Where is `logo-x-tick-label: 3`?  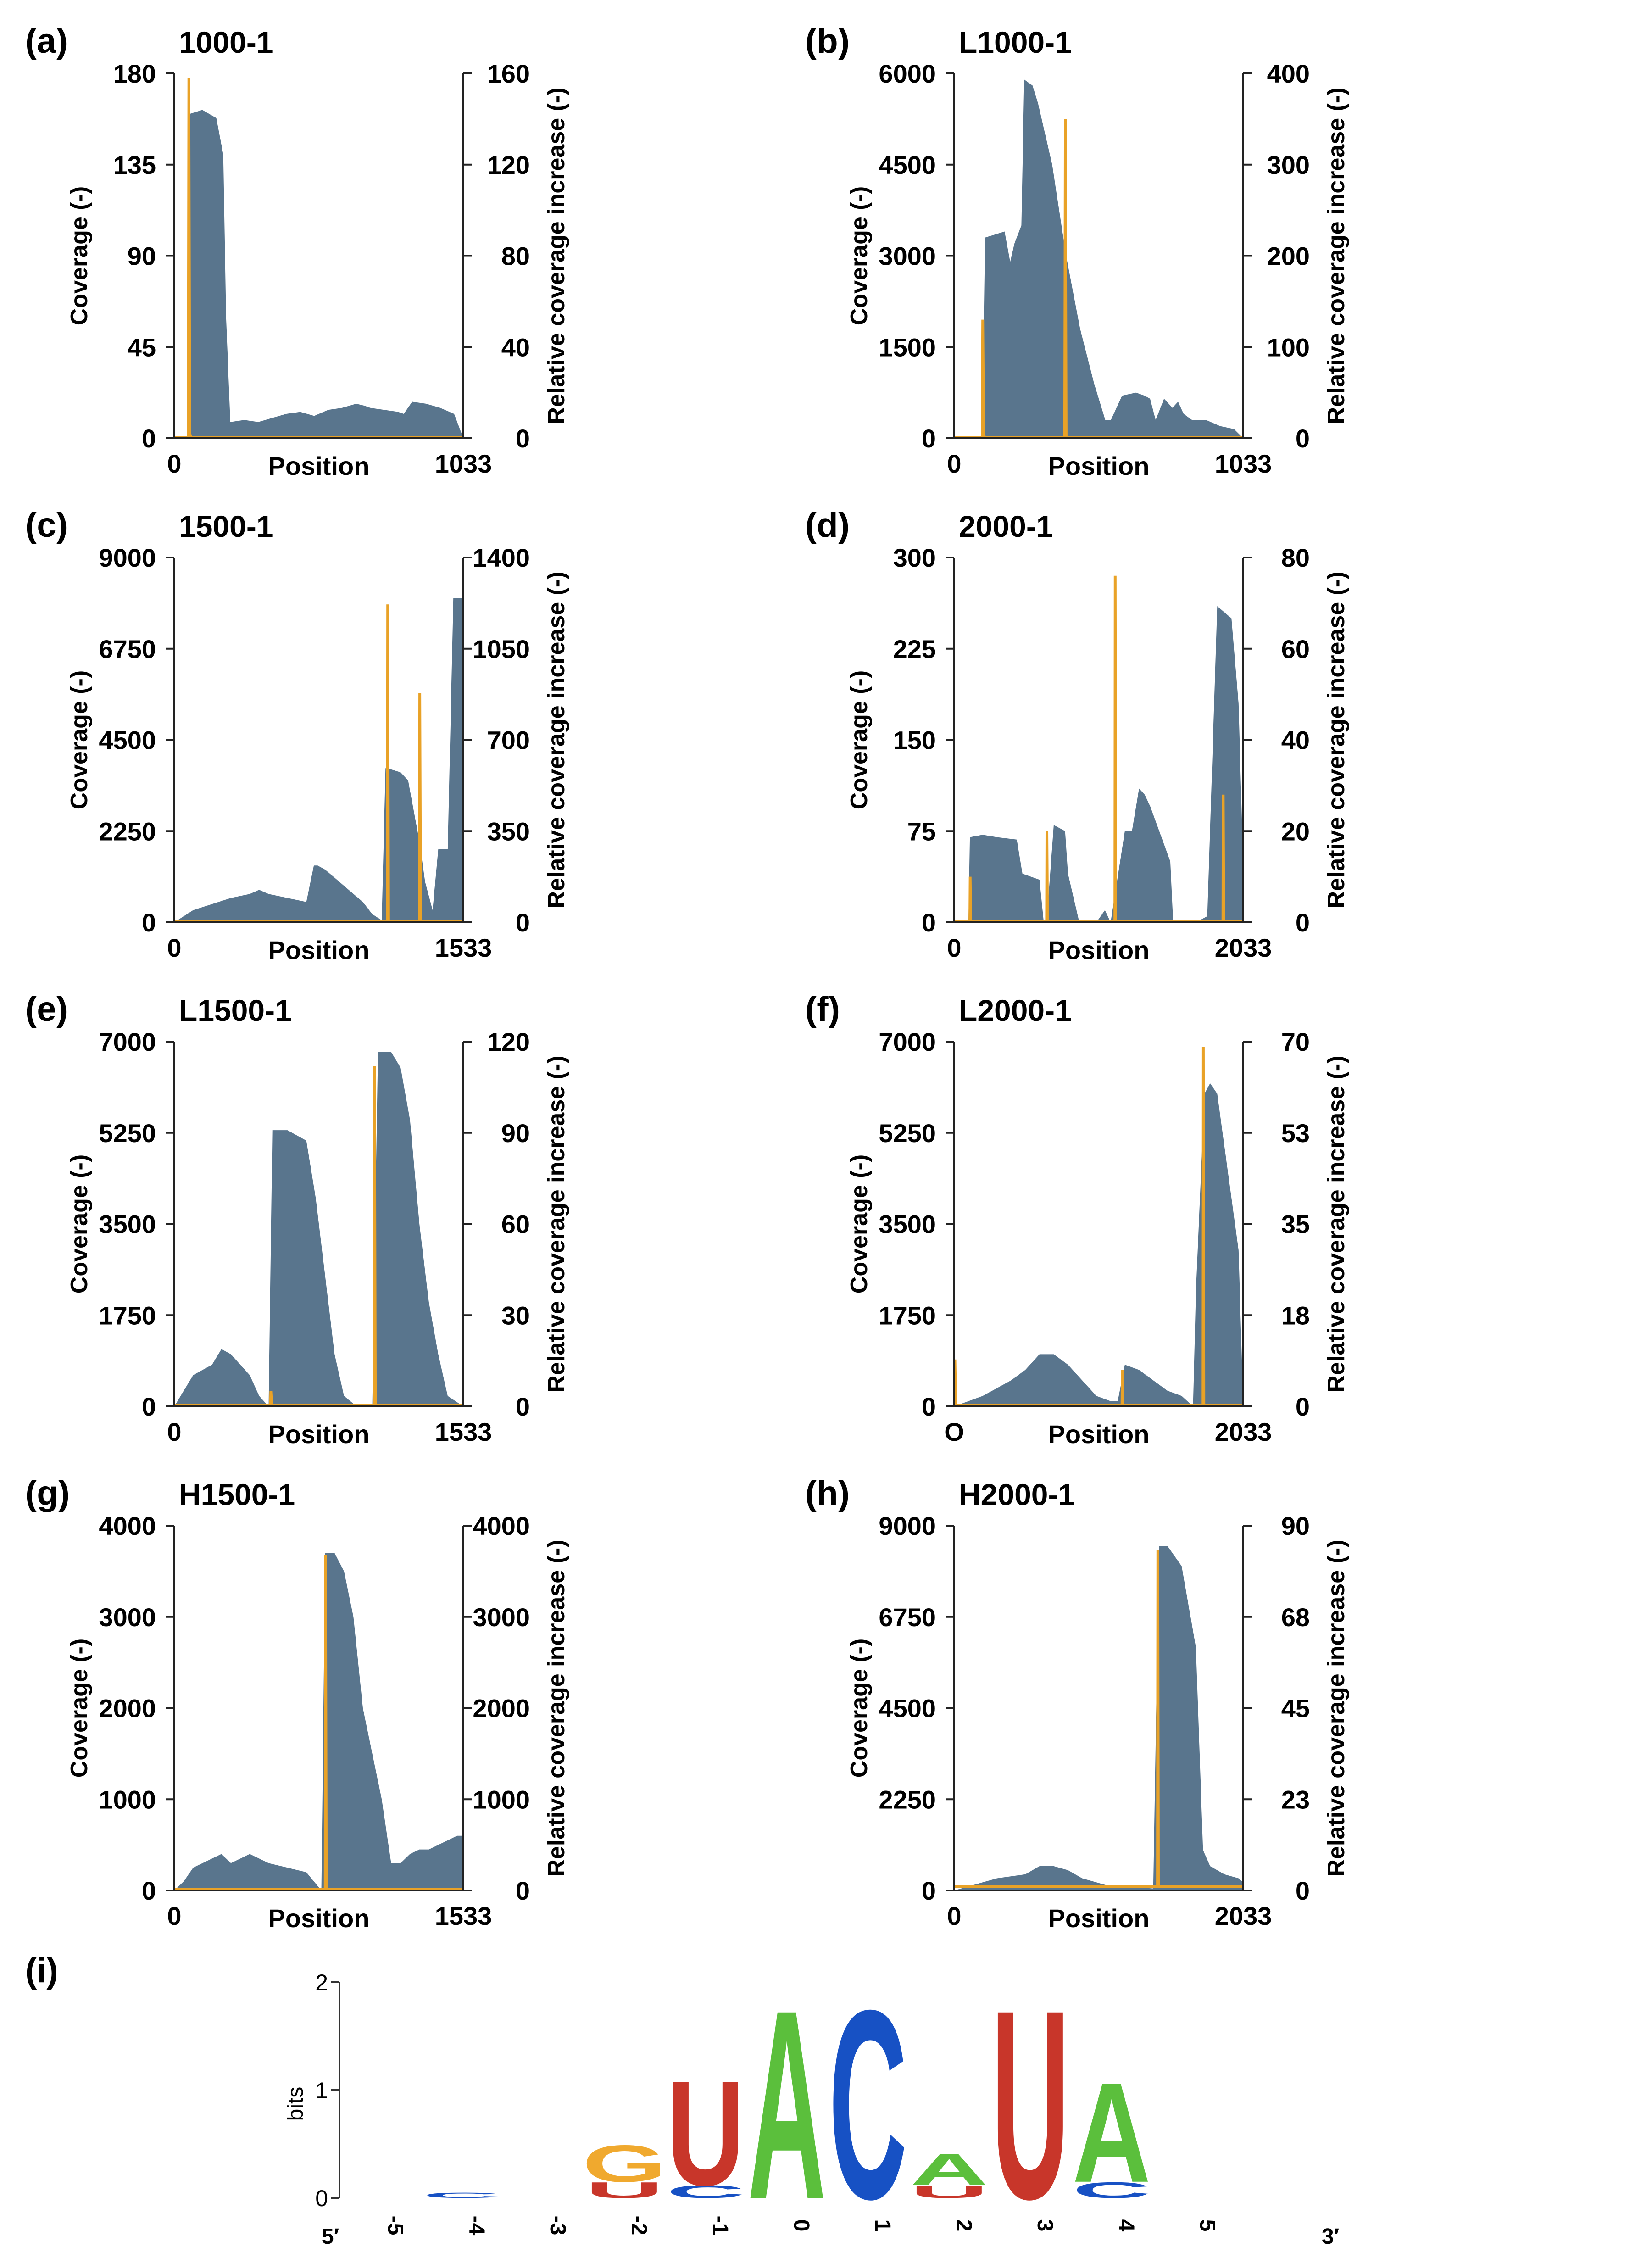
logo-x-tick-label: 3 is located at coordinates (1045, 2226).